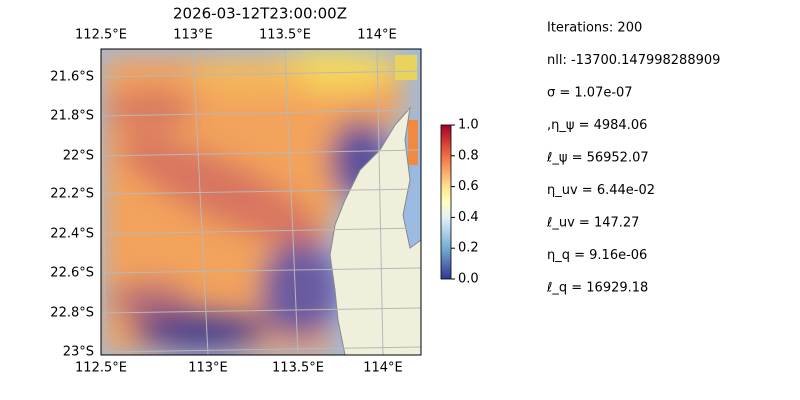 This screenshot has width=800, height=400. I want to click on stat-line: η_uv = 6.44e-02, so click(601, 190).